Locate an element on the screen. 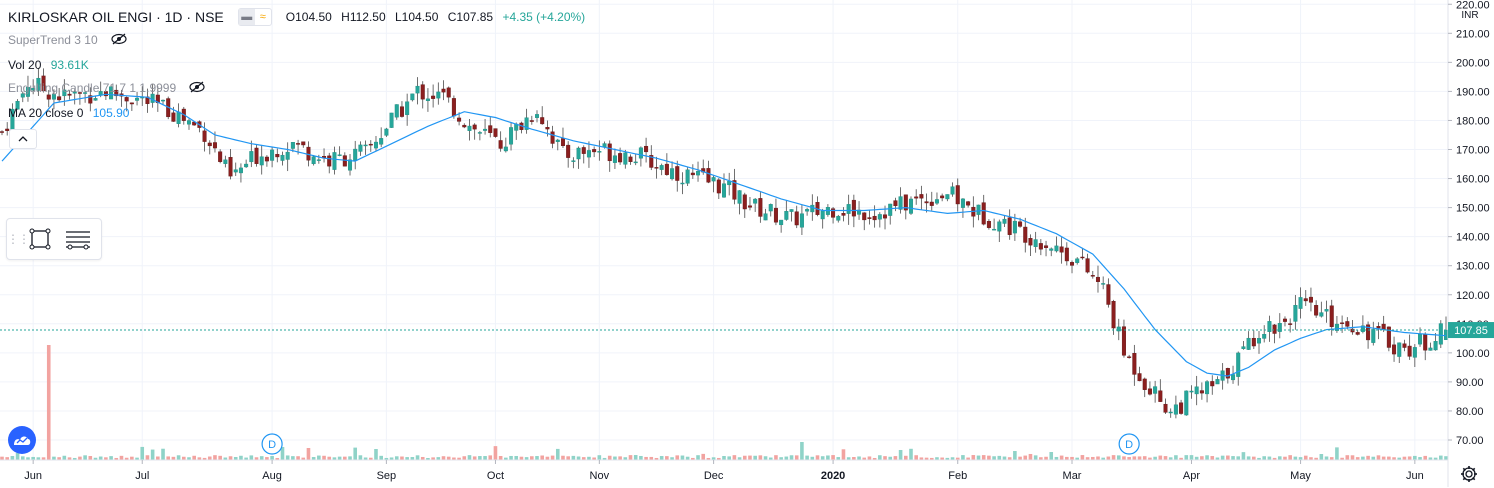 The height and width of the screenshot is (488, 1494). low-label: L is located at coordinates (398, 17).